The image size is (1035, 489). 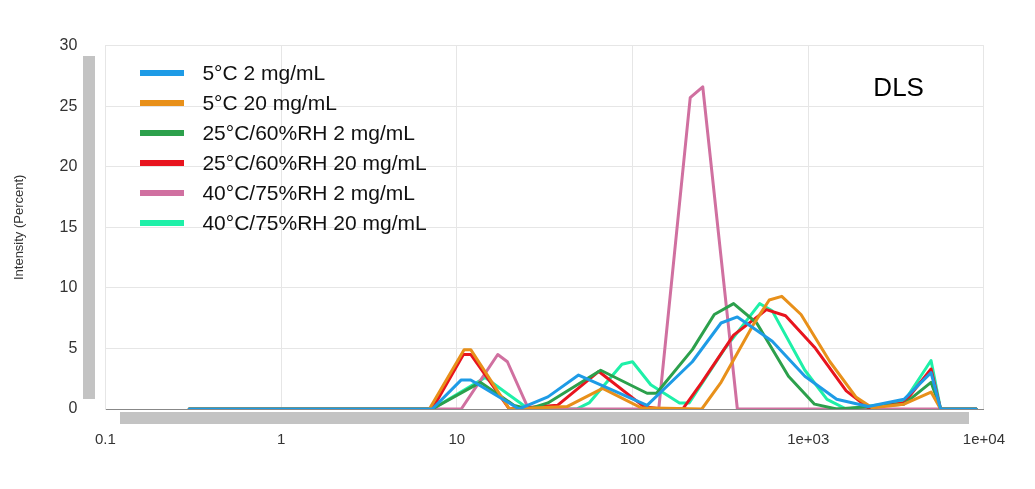 What do you see at coordinates (309, 192) in the screenshot?
I see `legend-label: 40°C/75%RH 2 mg/mL` at bounding box center [309, 192].